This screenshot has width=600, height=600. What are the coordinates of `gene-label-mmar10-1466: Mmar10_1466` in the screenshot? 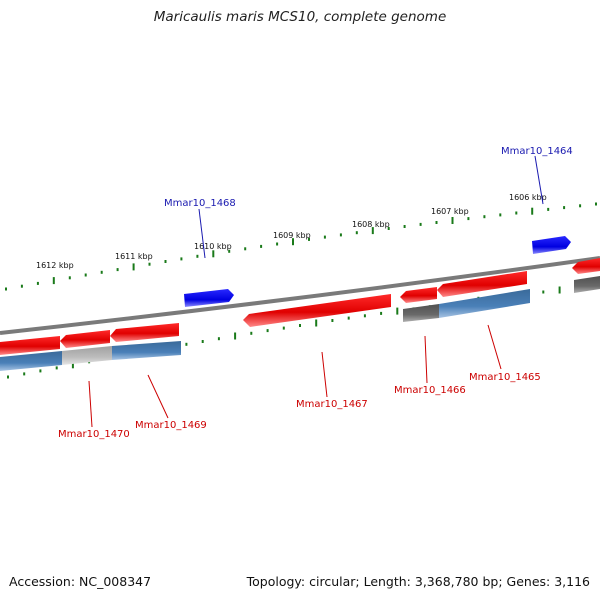 It's located at (430, 390).